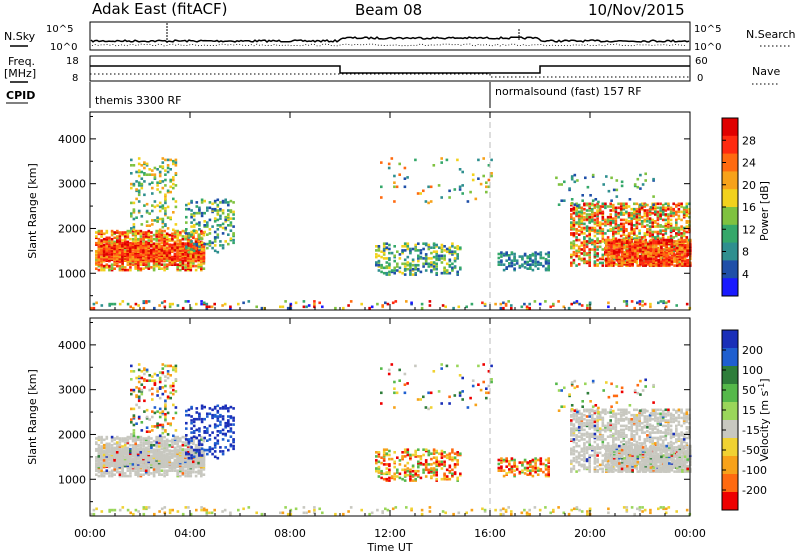 The height and width of the screenshot is (554, 800). I want to click on freq-panel: 18 8 60 0 Freq. [MHz] Nave, so click(392, 70).